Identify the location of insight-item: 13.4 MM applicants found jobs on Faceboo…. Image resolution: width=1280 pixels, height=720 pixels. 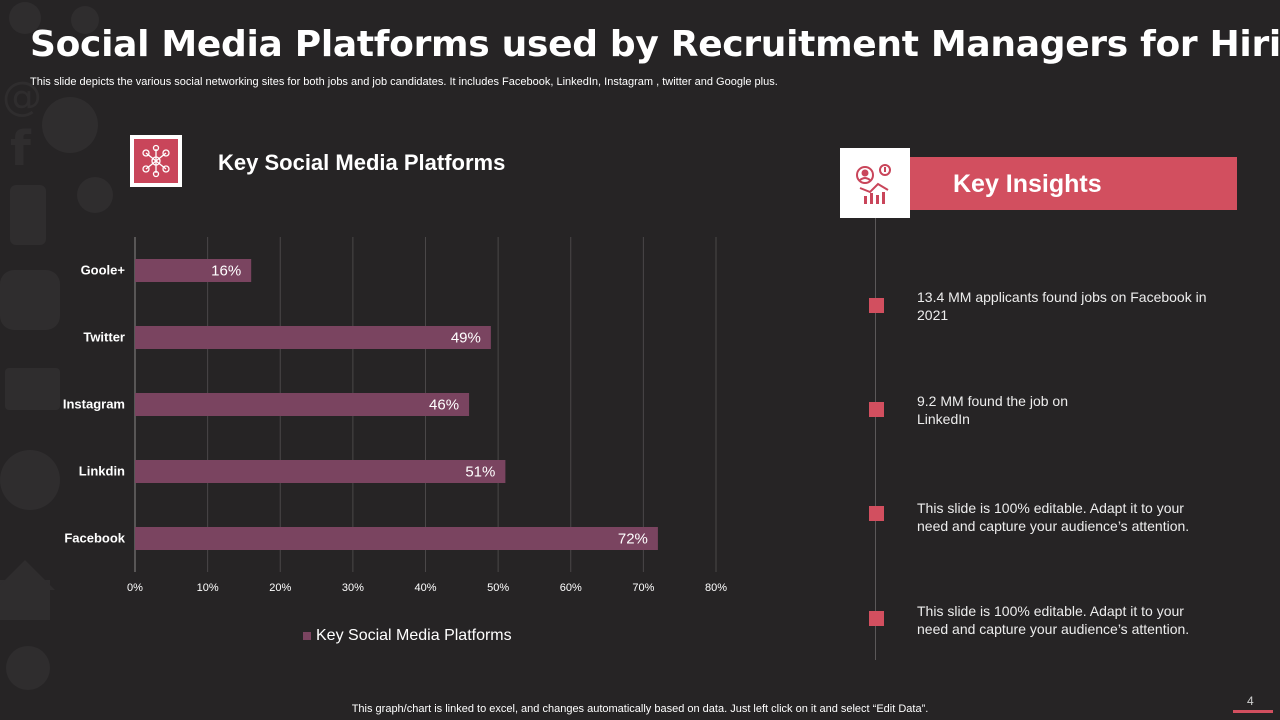
(1062, 306).